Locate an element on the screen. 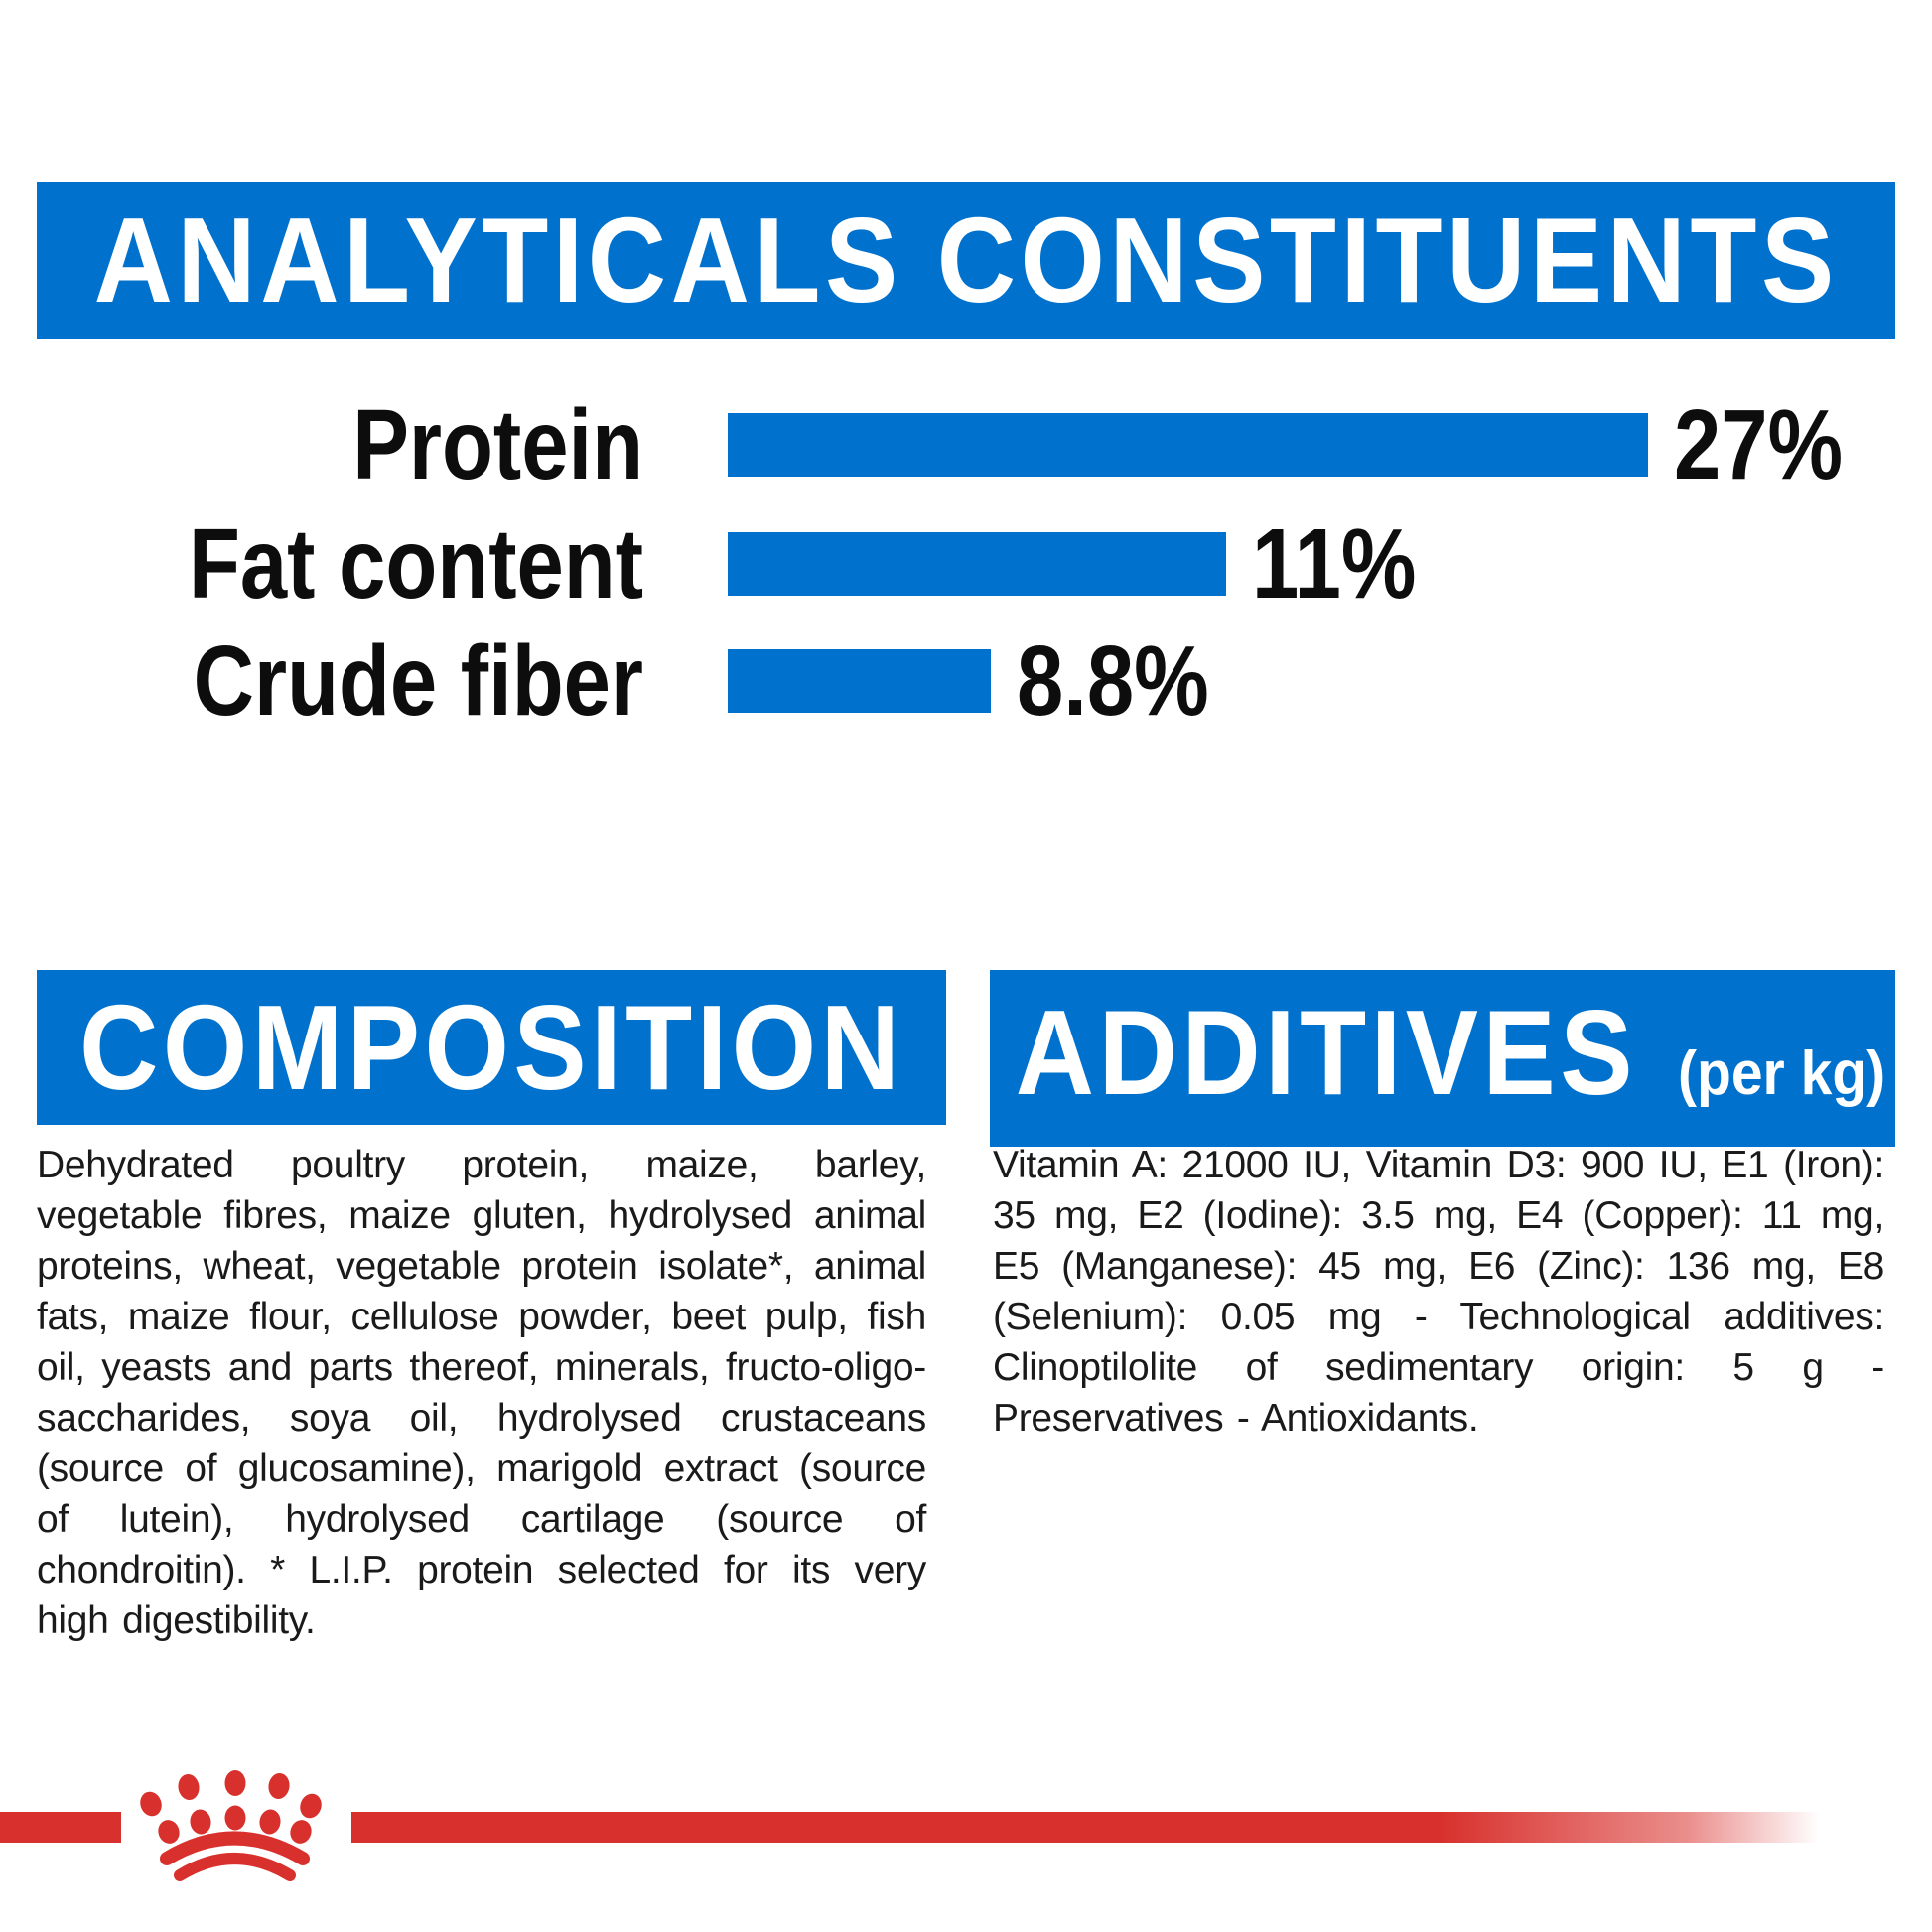  composition-banner: COMPOSITION is located at coordinates (492, 1047).